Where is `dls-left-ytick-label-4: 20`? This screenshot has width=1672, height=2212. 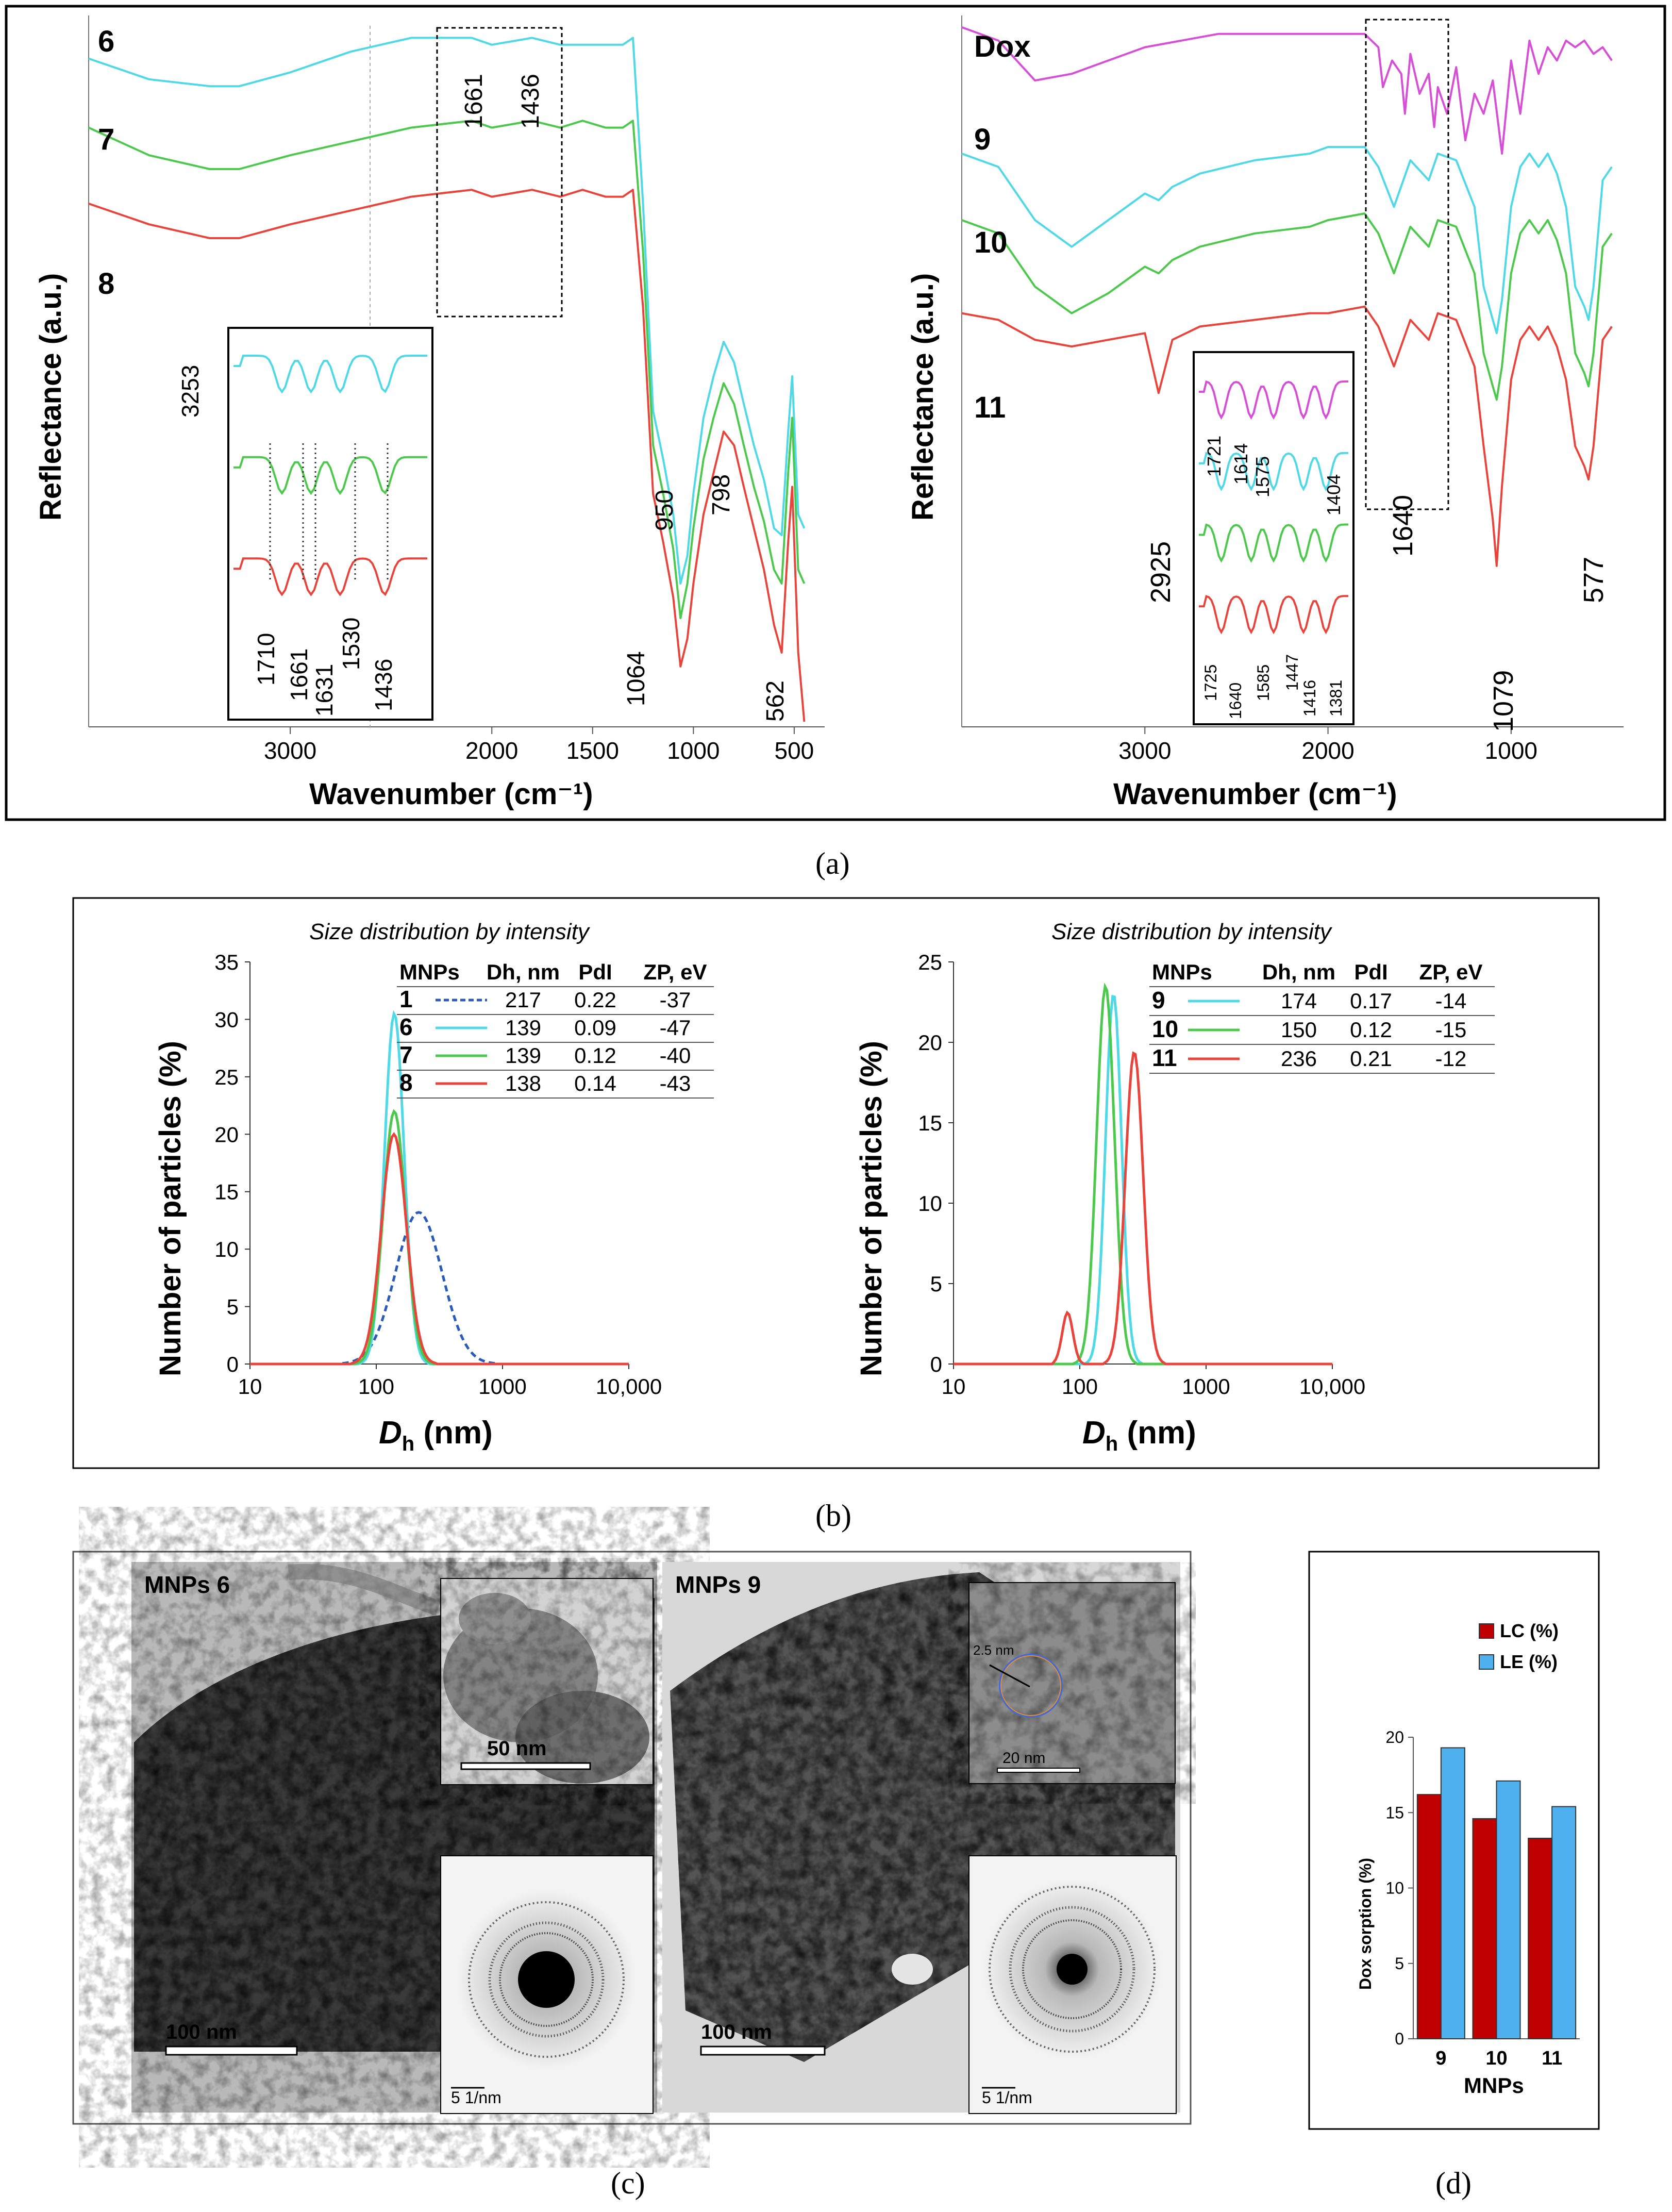 dls-left-ytick-label-4: 20 is located at coordinates (226, 1134).